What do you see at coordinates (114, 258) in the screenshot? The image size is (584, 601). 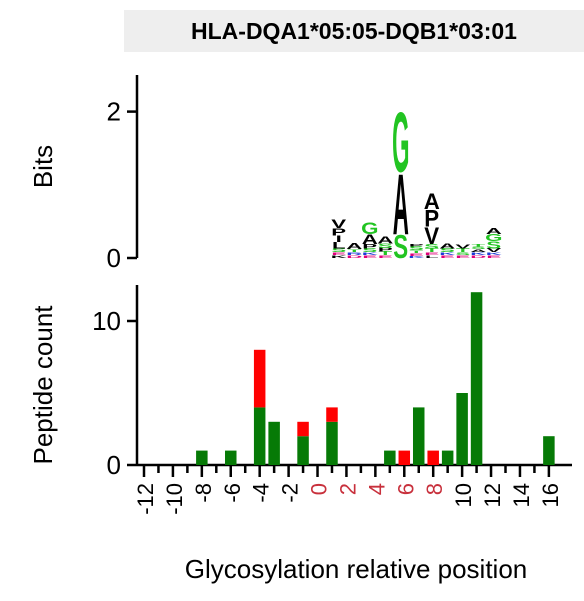 I see `logo-y-tick-label: 0` at bounding box center [114, 258].